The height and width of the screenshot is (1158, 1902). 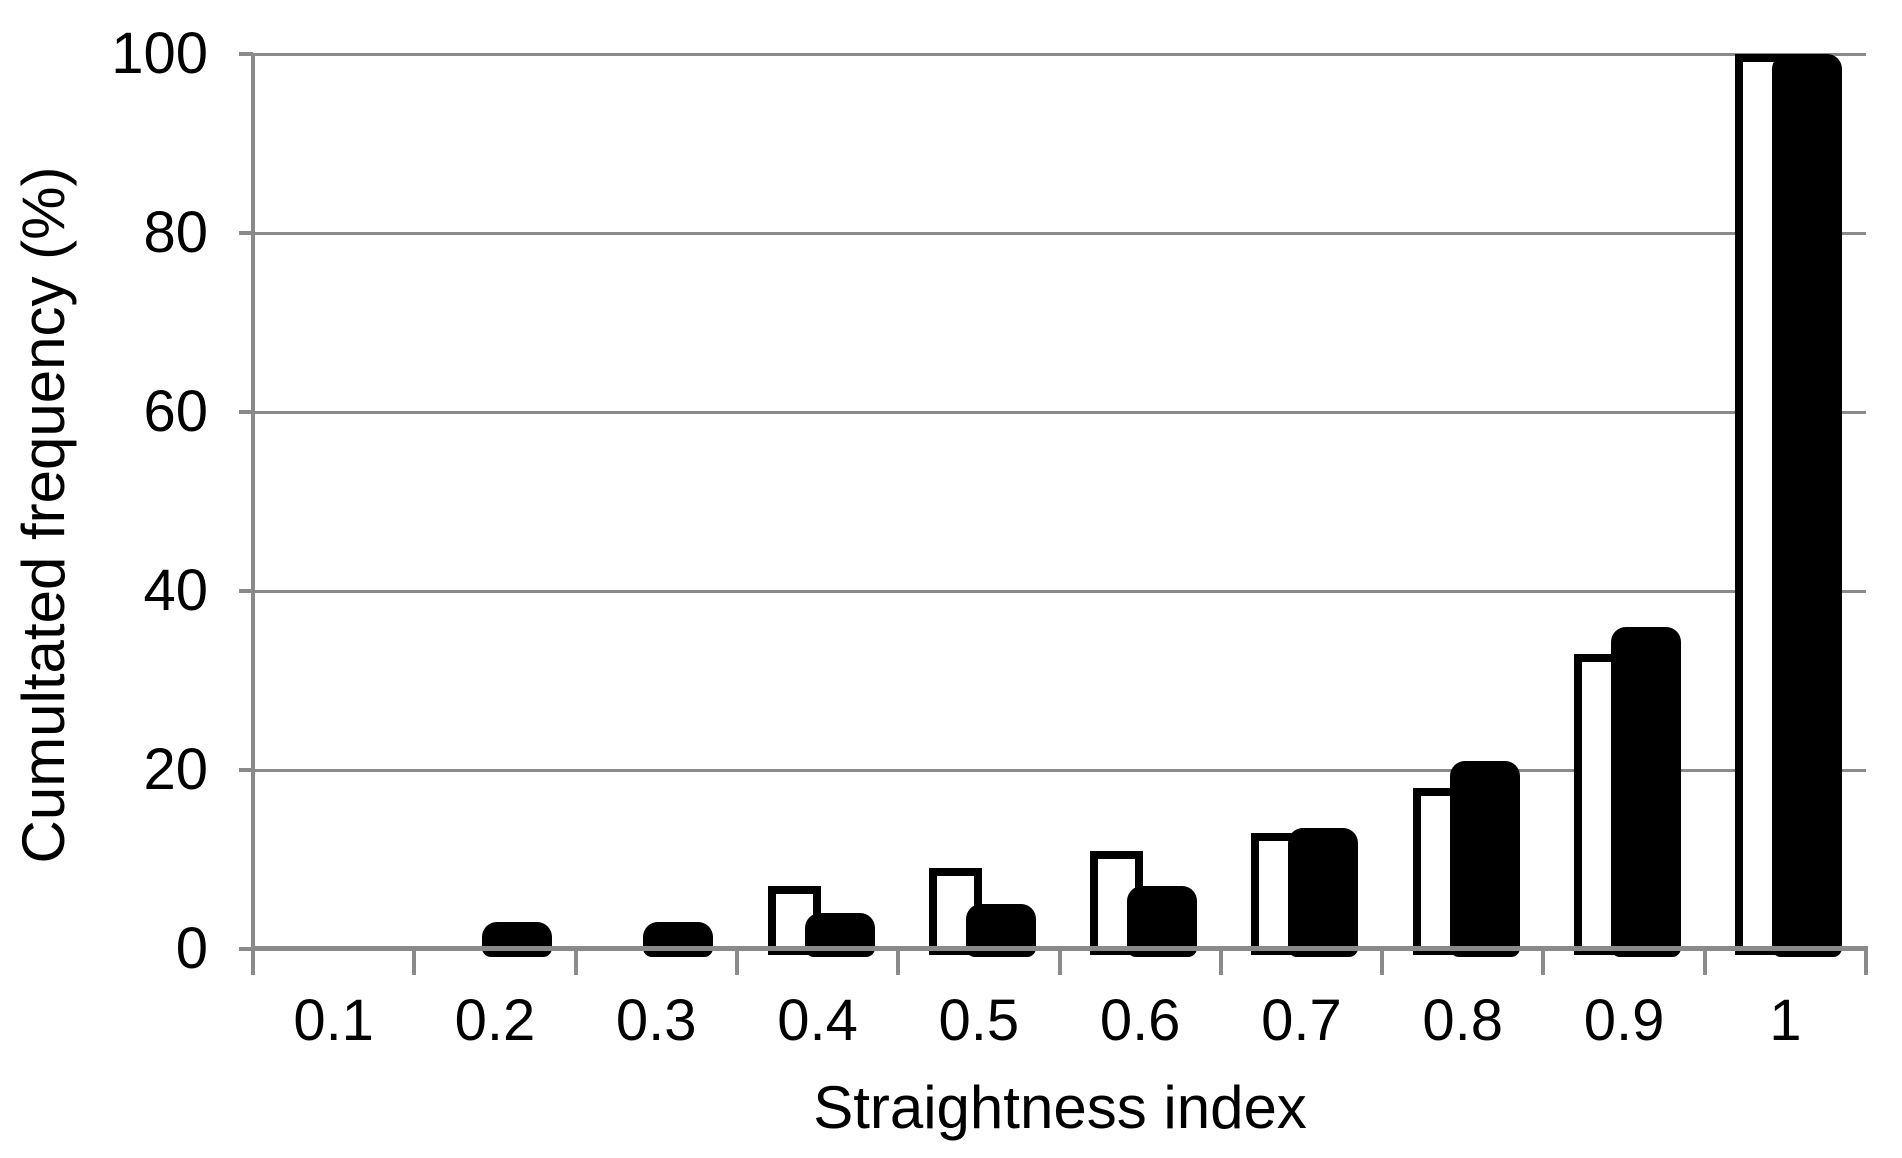 What do you see at coordinates (1301, 1020) in the screenshot?
I see `x-tick-label: 0.7` at bounding box center [1301, 1020].